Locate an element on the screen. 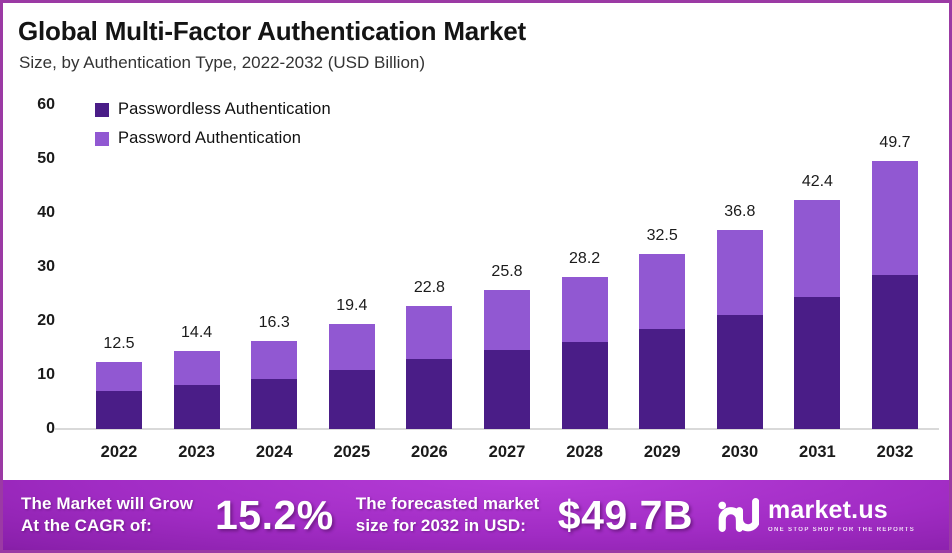 Image resolution: width=952 pixels, height=553 pixels. bar-segment-passwordless-2022 is located at coordinates (119, 409).